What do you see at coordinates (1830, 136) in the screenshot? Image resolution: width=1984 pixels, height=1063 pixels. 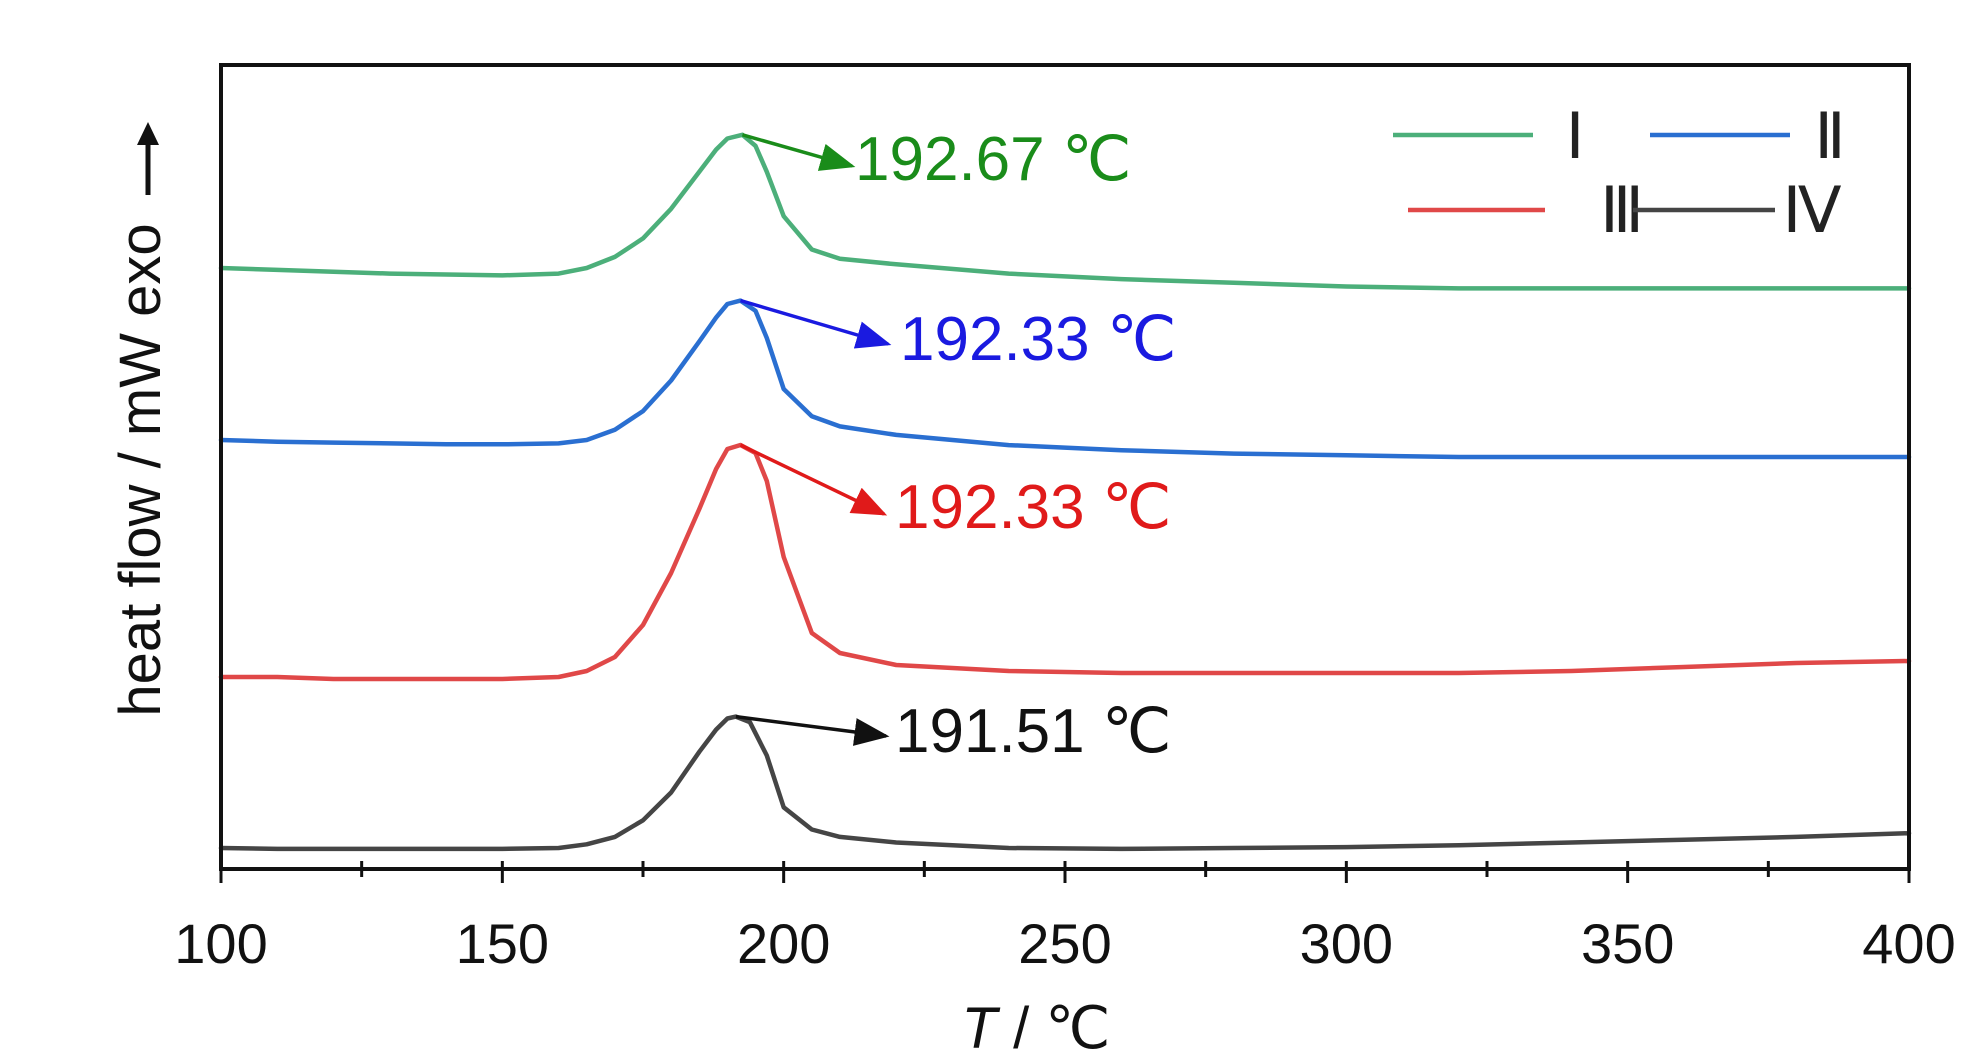 I see `legend-label-2: Ⅱ` at bounding box center [1830, 136].